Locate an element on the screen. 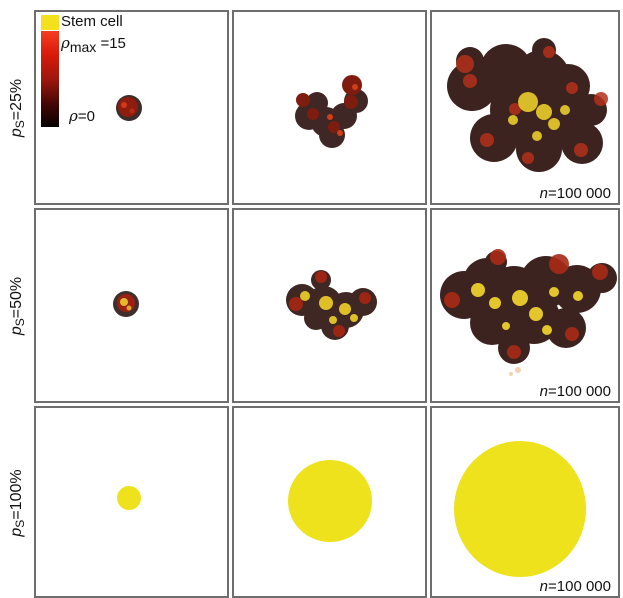 The image size is (623, 598). cell-count-label-r1: n=100 000 is located at coordinates (575, 193).